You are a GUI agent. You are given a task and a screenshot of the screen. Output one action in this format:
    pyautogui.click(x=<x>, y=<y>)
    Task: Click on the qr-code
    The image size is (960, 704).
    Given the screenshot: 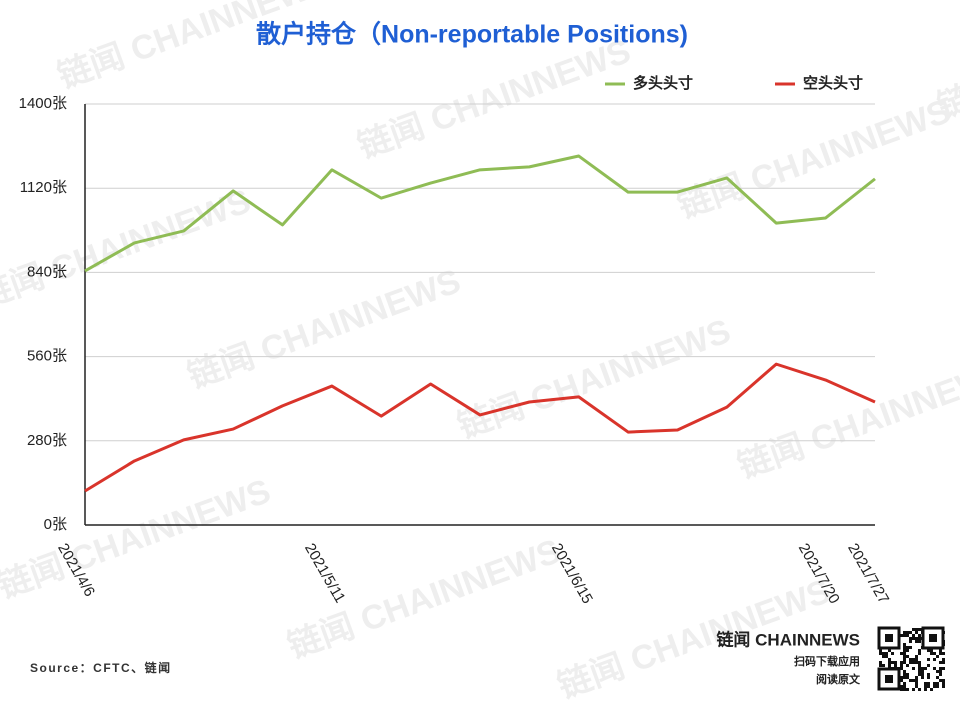 What is the action you would take?
    pyautogui.click(x=911, y=658)
    